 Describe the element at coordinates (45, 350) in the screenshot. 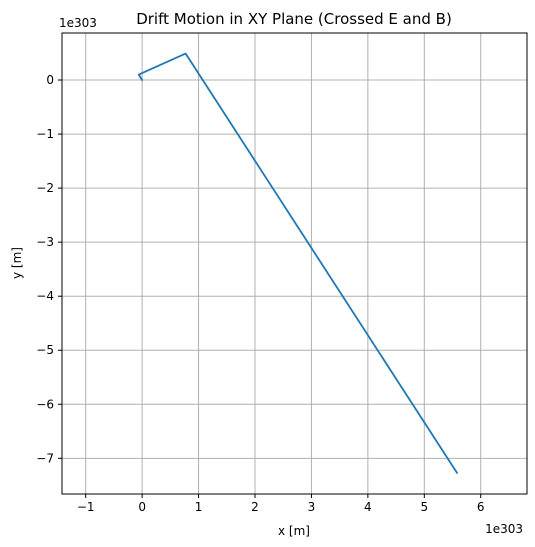

I see `y-tick-label: −5` at that location.